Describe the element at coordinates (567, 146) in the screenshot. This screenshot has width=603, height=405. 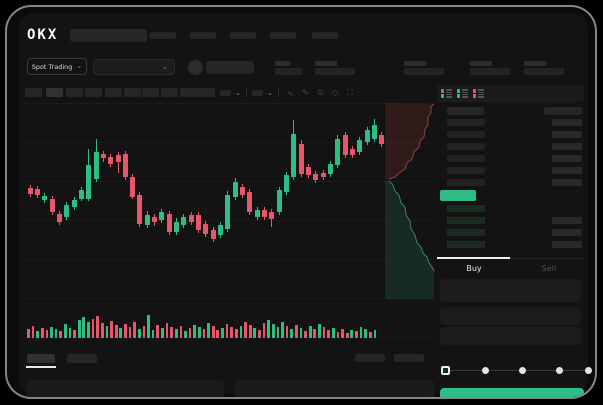
I see `orderbook-ask-amount` at that location.